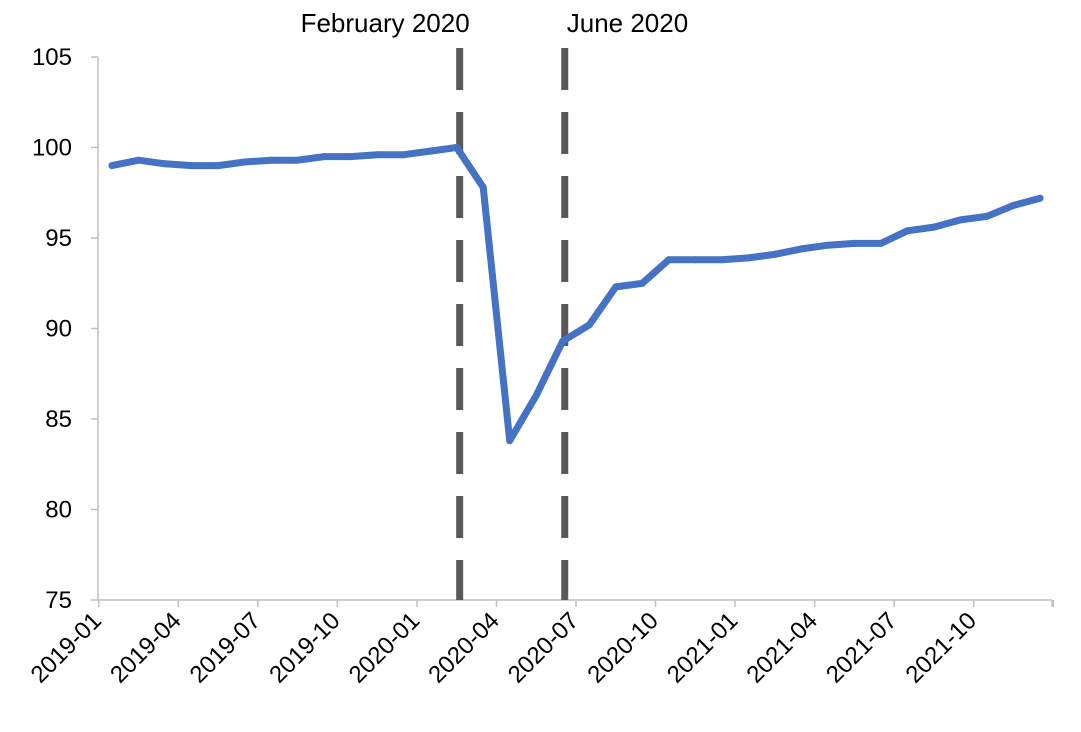 Image resolution: width=1081 pixels, height=732 pixels. Describe the element at coordinates (463, 647) in the screenshot. I see `x-tick-label: 2020-04` at that location.